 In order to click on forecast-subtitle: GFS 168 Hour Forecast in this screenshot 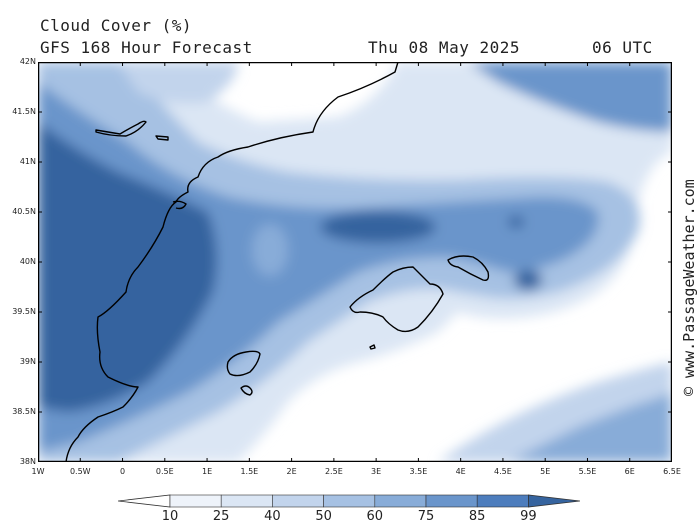, I will do `click(146, 47)`.